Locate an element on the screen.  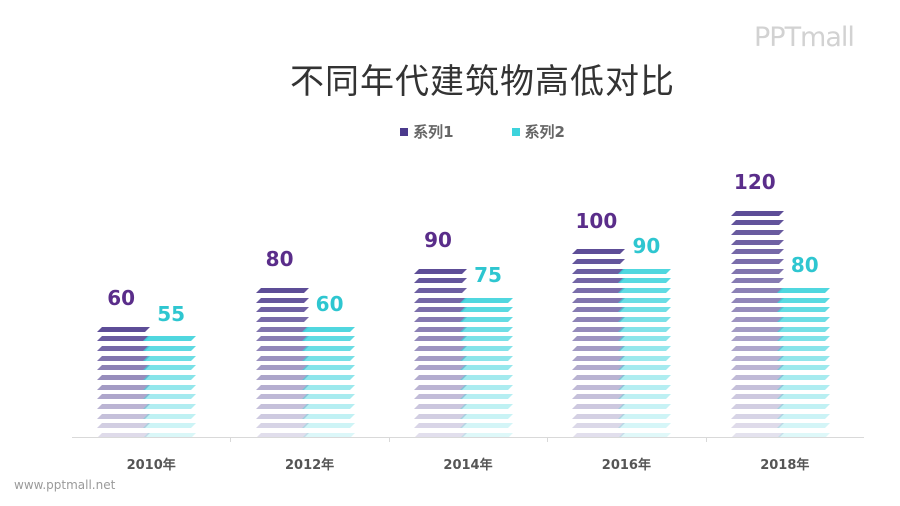
legend: 系列1 系列2 is located at coordinates (450, 131).